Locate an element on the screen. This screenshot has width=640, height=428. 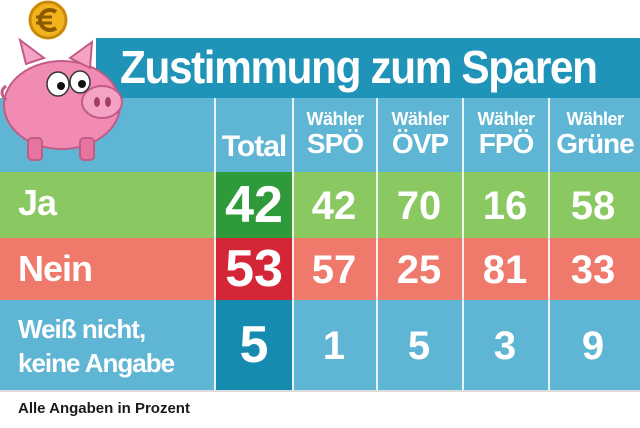
column-header-label: ÖVP is located at coordinates (420, 143).